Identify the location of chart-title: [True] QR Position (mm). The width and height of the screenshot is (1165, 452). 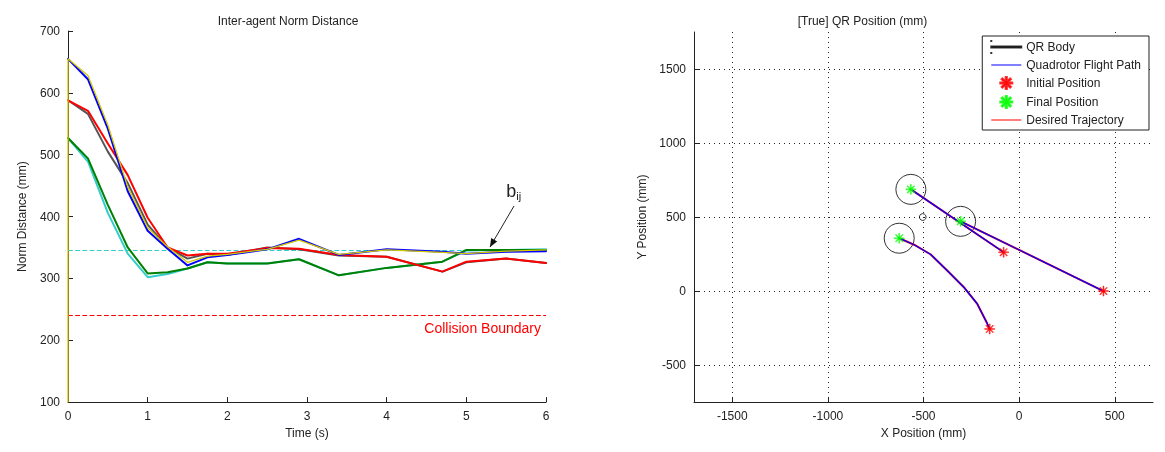
(862, 21).